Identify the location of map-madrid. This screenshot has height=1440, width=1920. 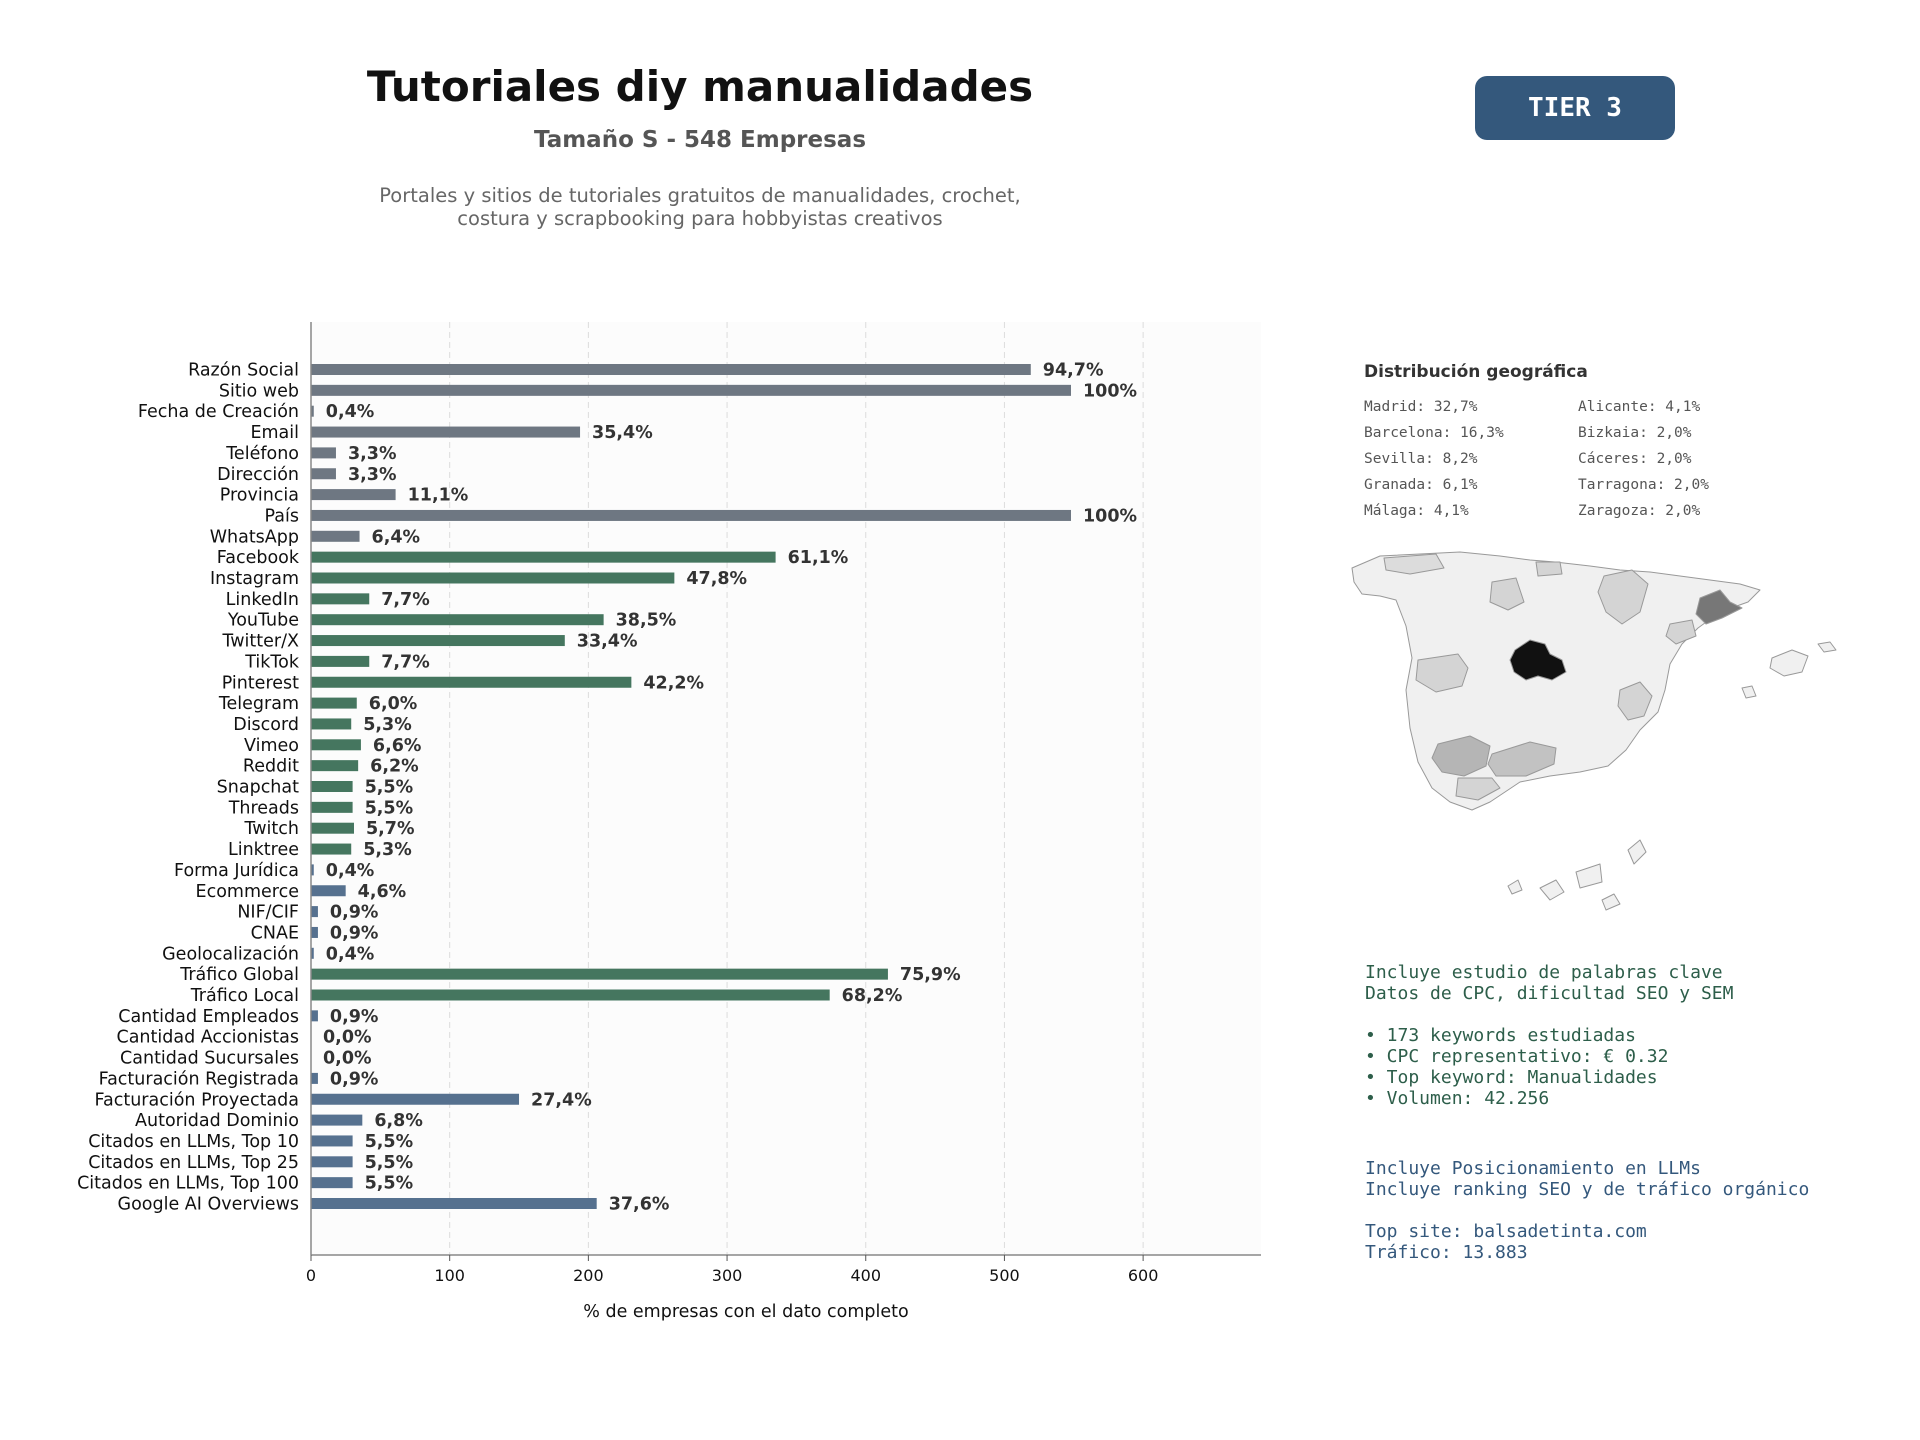
(1538, 660).